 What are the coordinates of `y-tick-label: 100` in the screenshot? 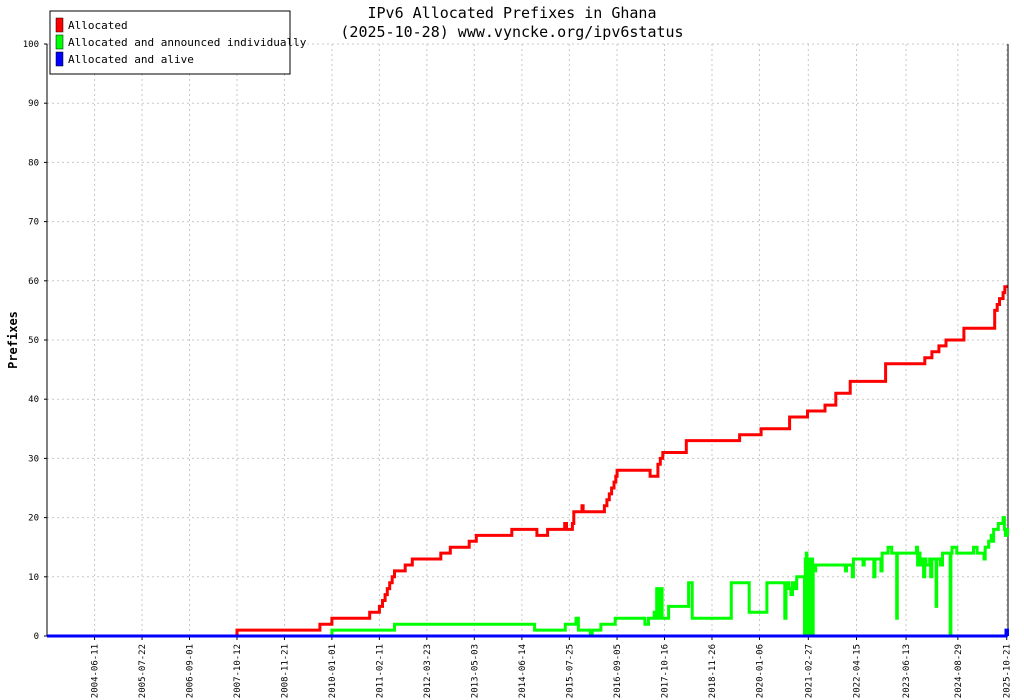 It's located at (31, 45).